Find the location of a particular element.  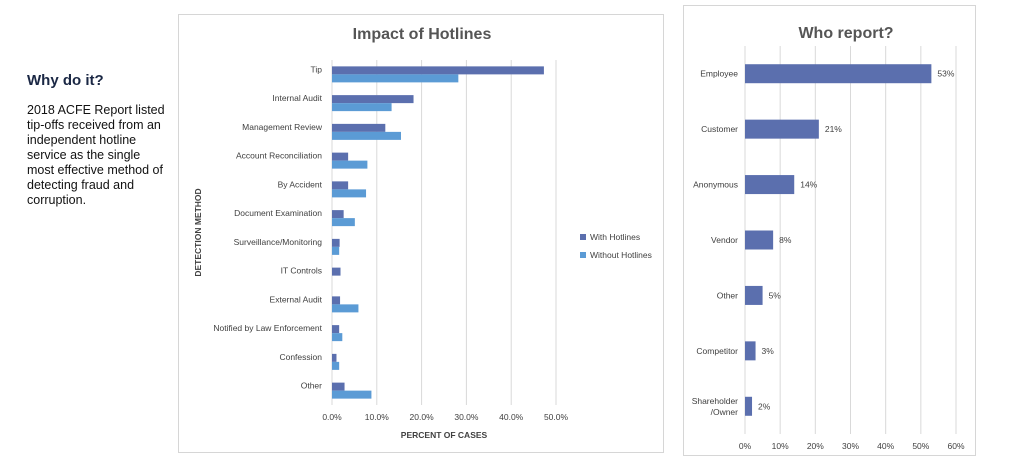

bar-customer is located at coordinates (782, 129).